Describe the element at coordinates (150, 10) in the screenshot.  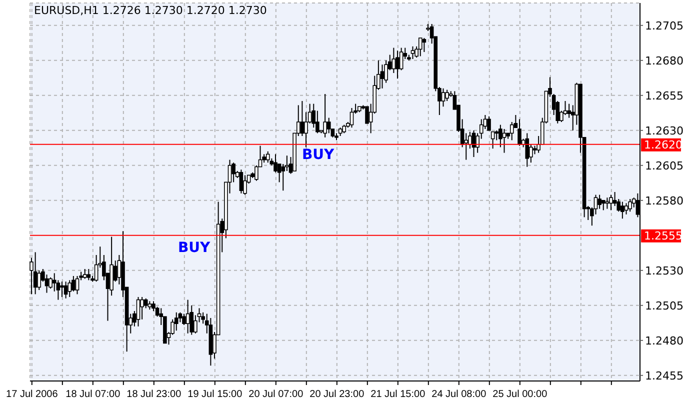
I see `chart-title: EURUSD,H1 1.2726 1.2730 1.2720 1.2730` at that location.